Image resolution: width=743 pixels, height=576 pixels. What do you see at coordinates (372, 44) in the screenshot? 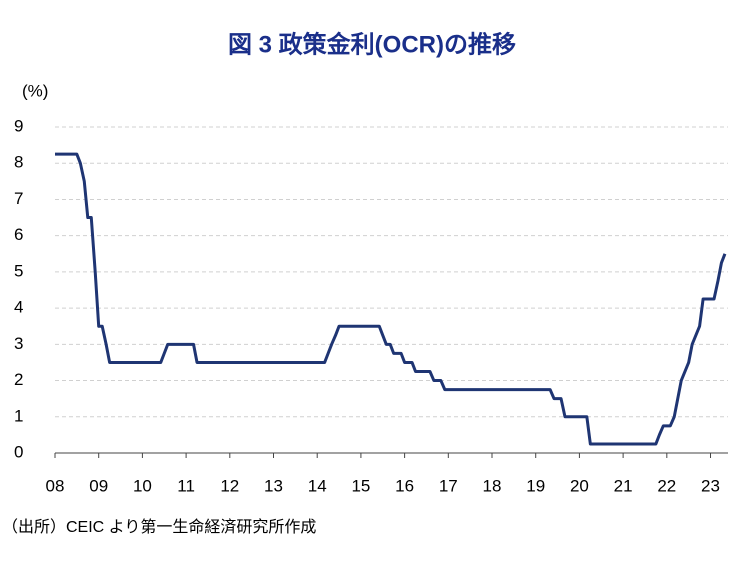
I see `chart-title: 図 3 政策金利(OCR)の推移` at bounding box center [372, 44].